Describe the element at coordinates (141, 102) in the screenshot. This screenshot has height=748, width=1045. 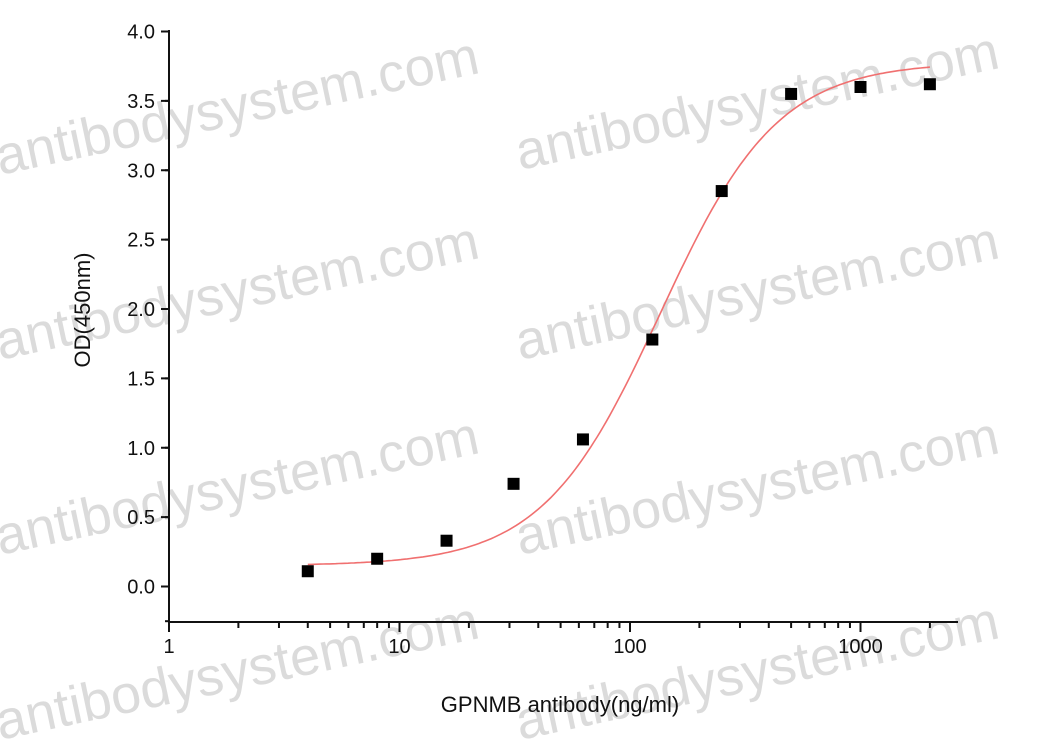
I see `y-tick-label: 3.5` at that location.